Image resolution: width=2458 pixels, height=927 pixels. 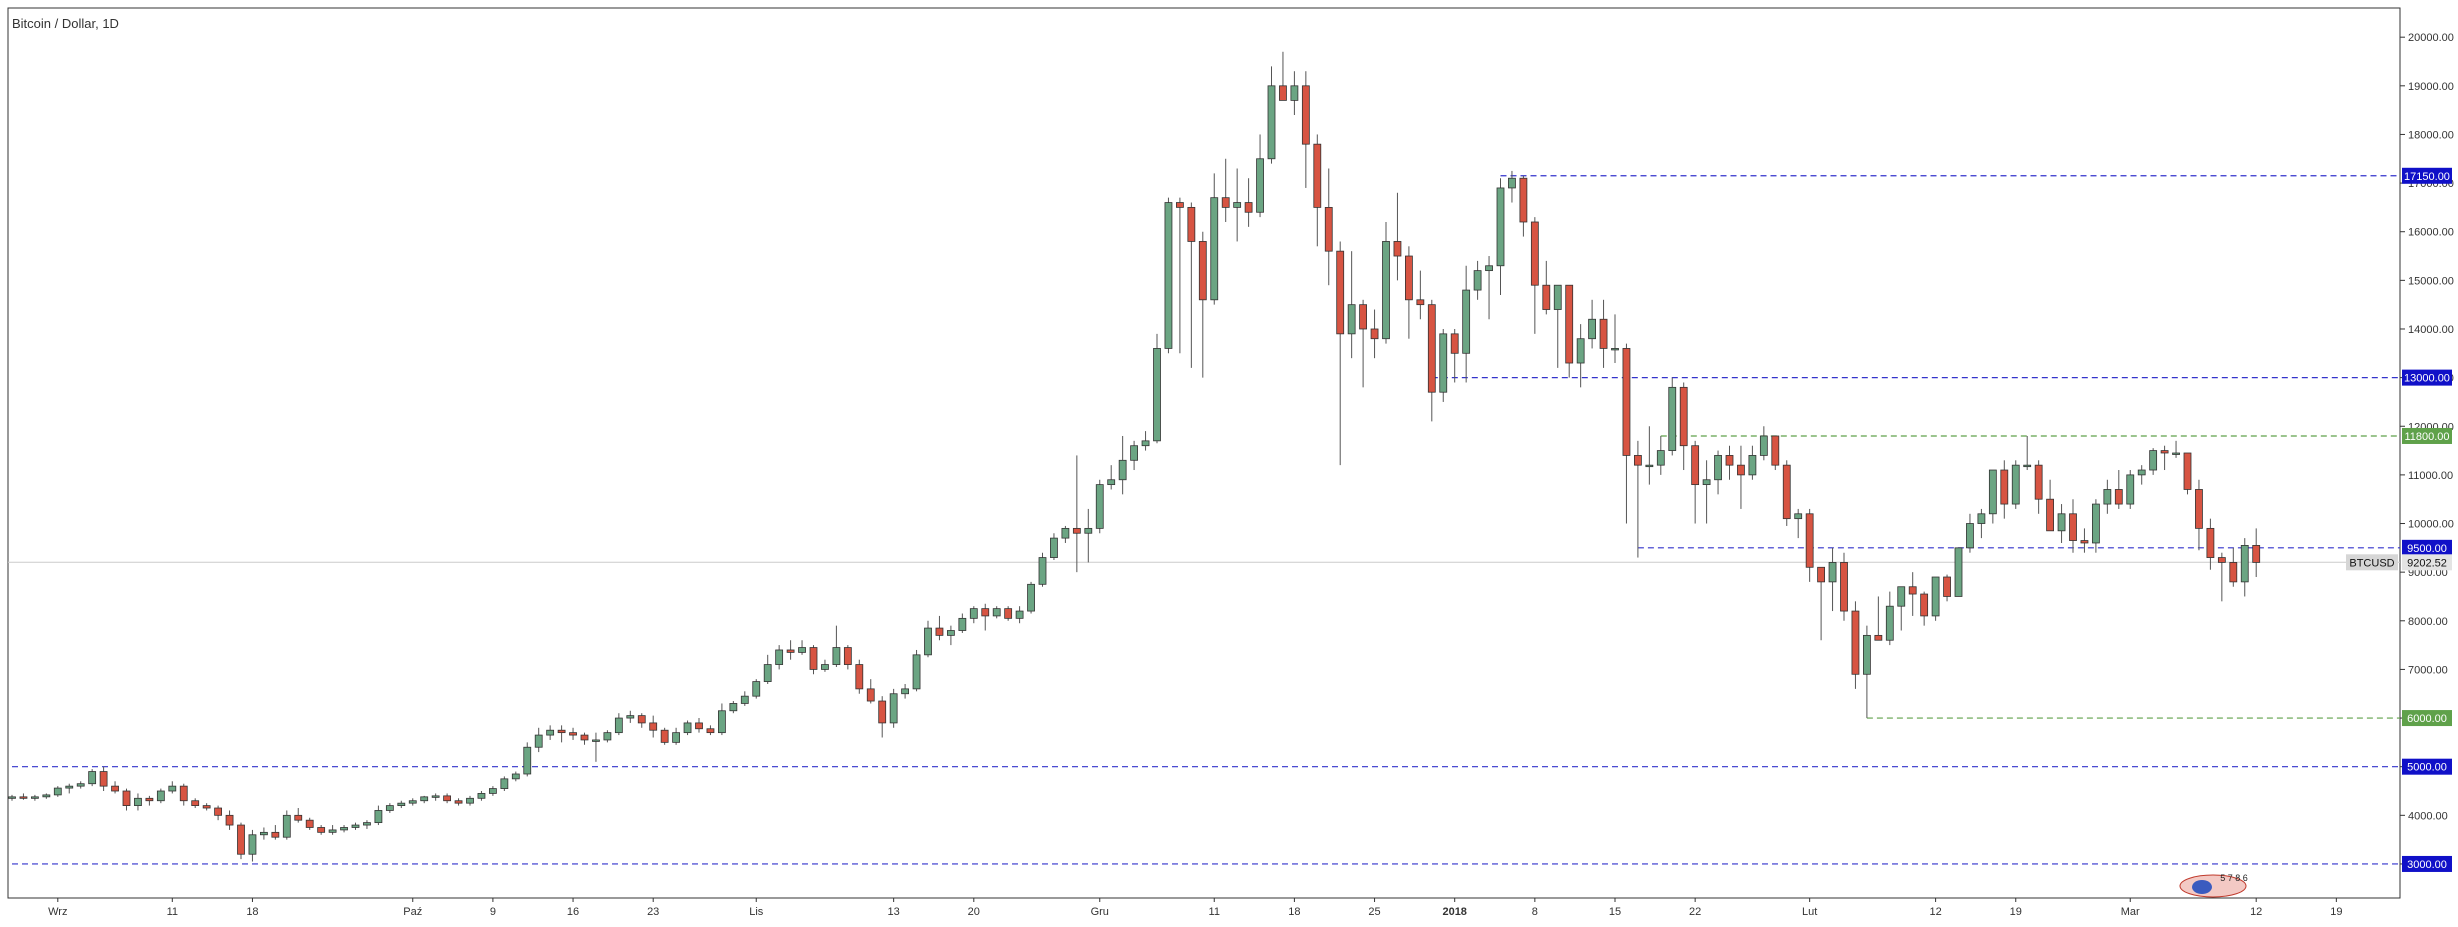 What do you see at coordinates (1695, 912) in the screenshot?
I see `x-tick-label: 22` at bounding box center [1695, 912].